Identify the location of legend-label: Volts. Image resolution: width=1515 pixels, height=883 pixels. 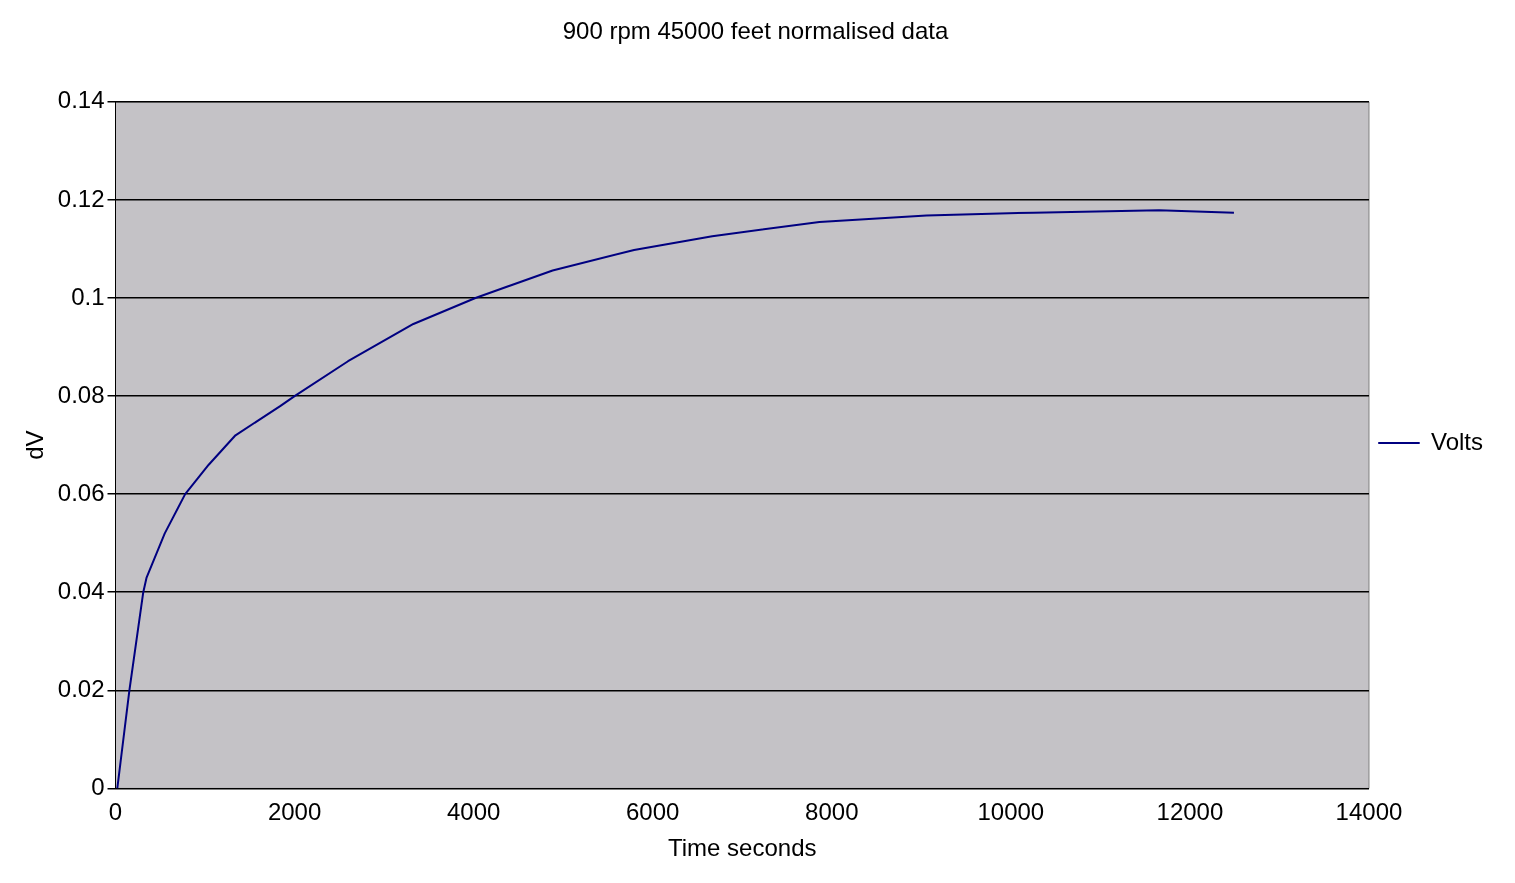
(1456, 441).